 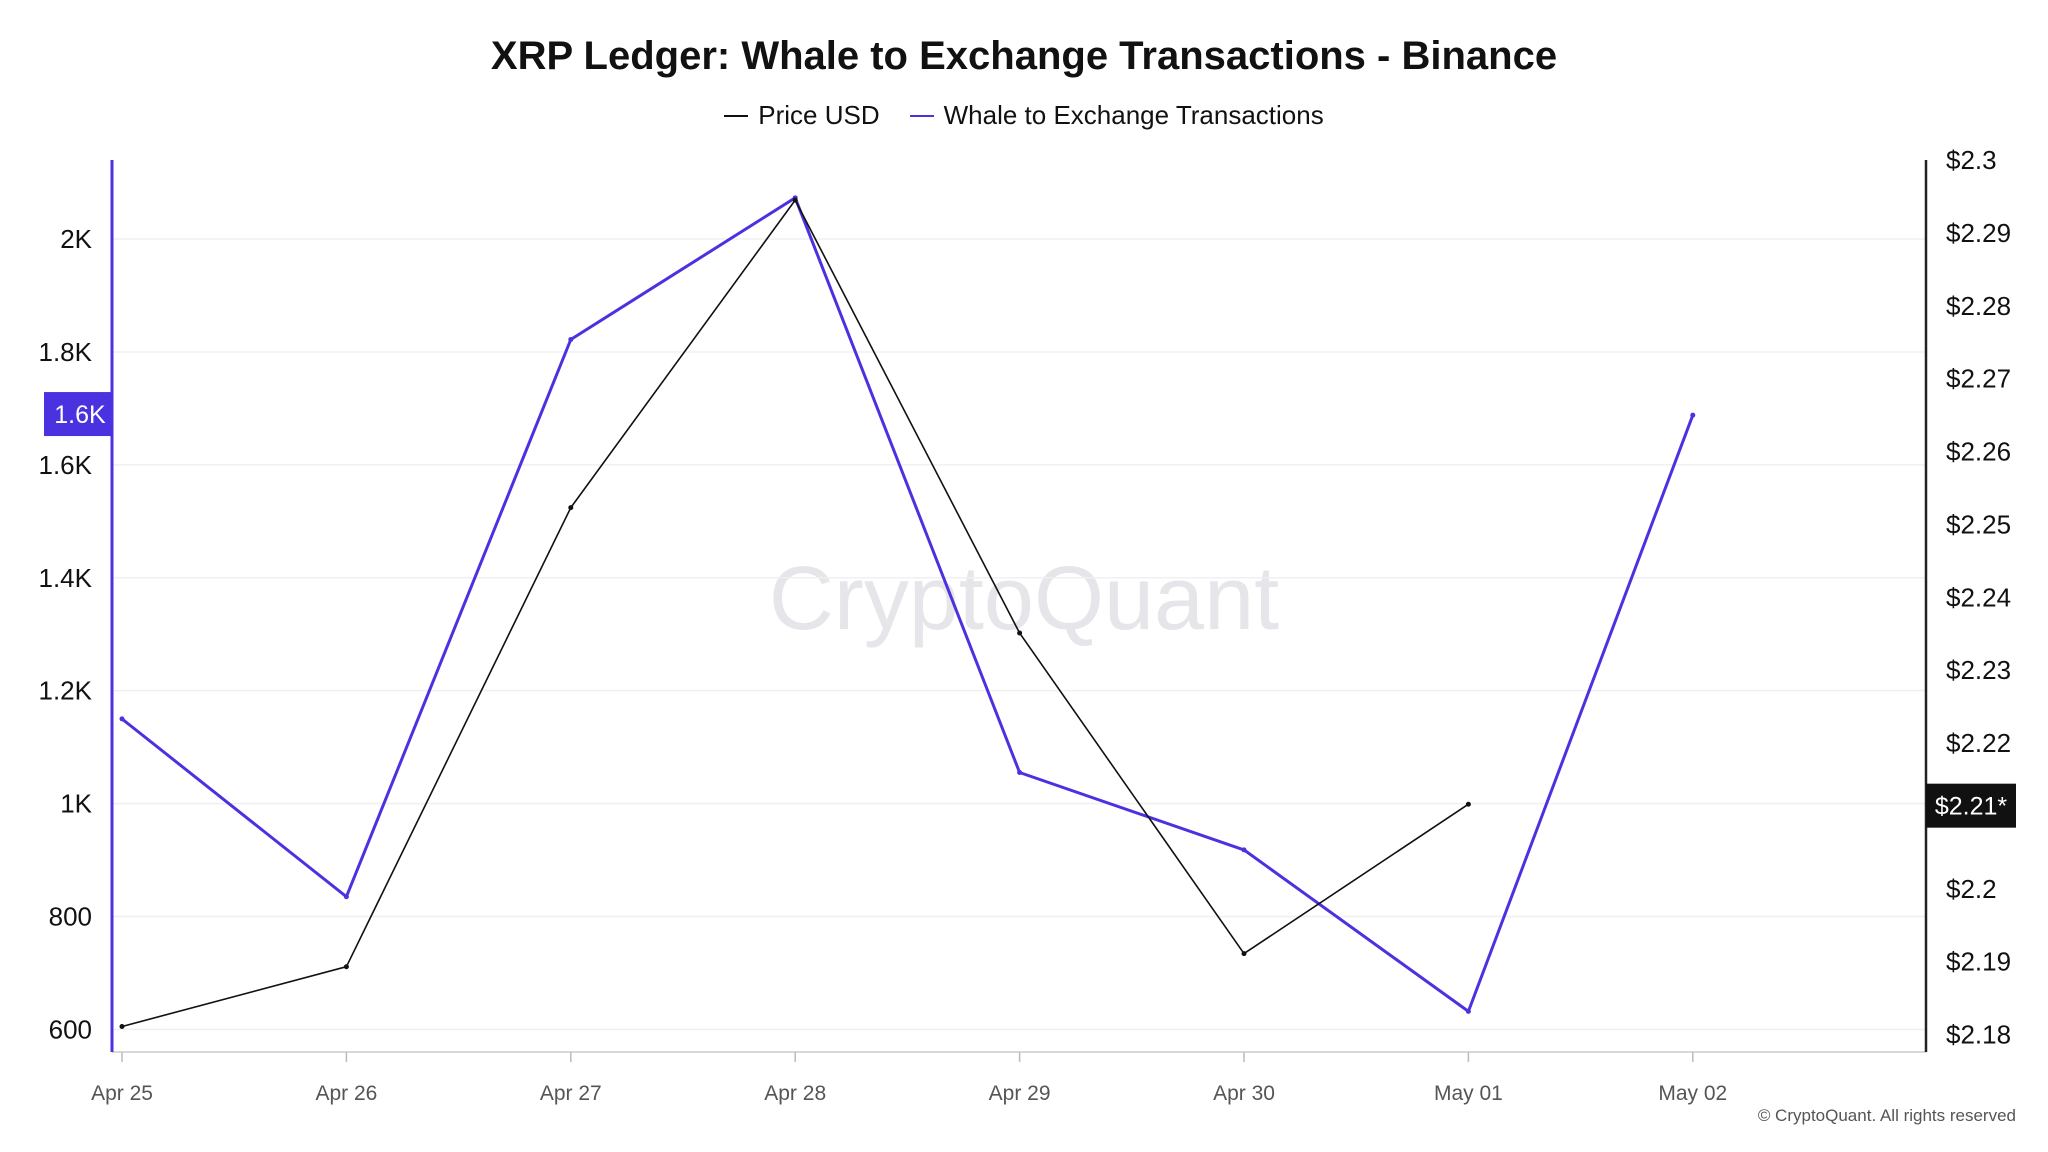 I want to click on right-tick-label-6: $2.24, so click(x=1978, y=597).